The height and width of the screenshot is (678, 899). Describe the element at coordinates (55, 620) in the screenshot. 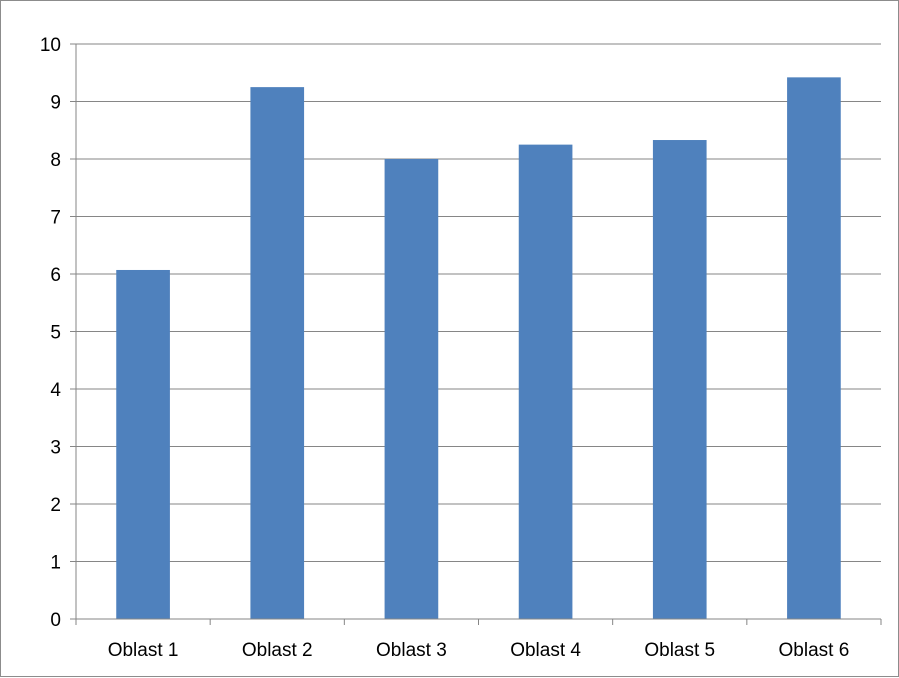

I see `y-tick-label-0: 0` at that location.